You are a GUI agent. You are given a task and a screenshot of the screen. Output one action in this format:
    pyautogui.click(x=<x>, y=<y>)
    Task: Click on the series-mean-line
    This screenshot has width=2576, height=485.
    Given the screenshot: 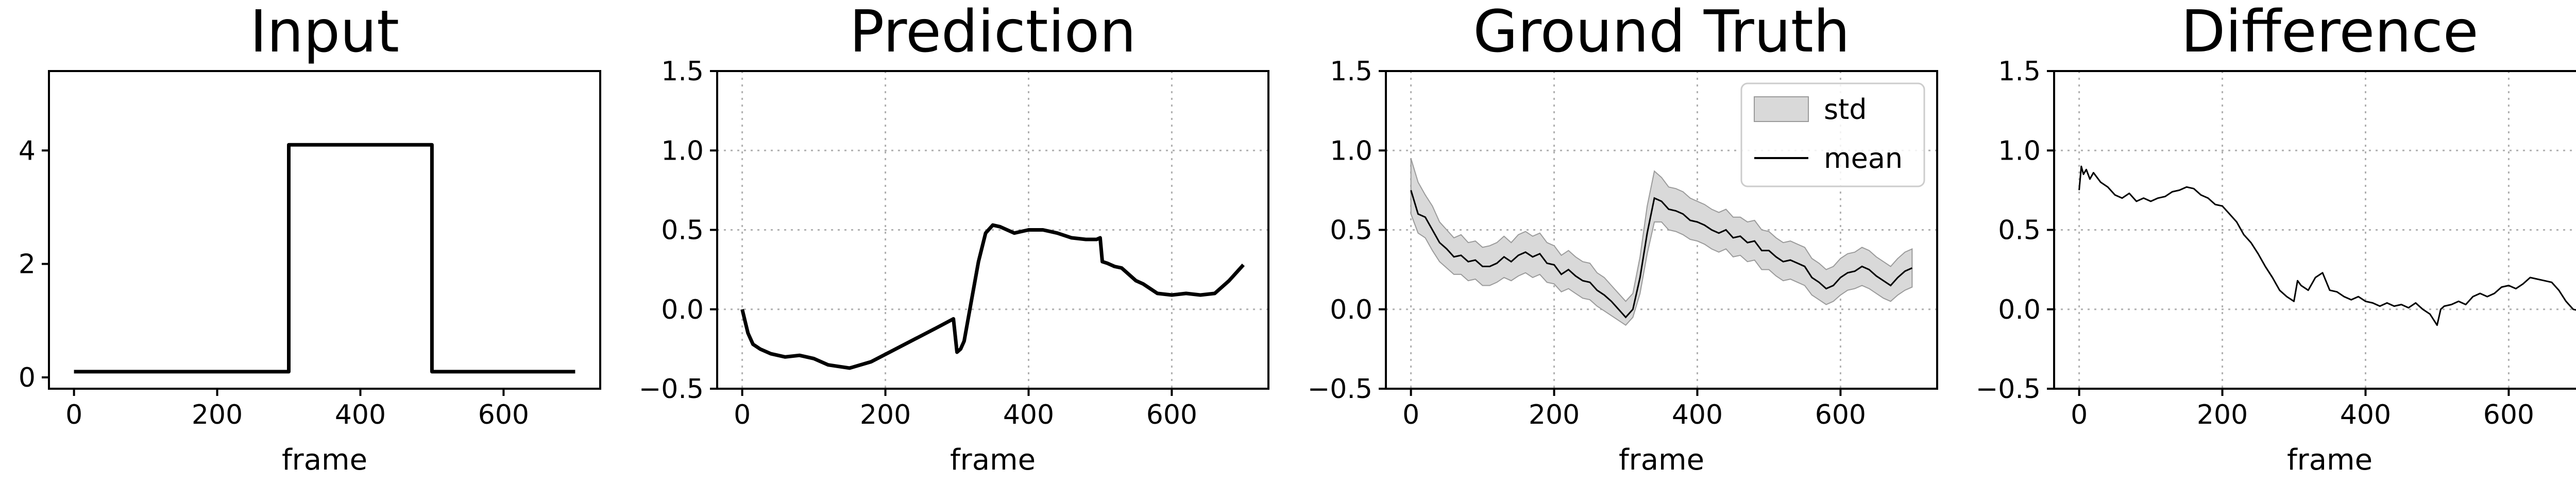 What is the action you would take?
    pyautogui.click(x=1661, y=254)
    